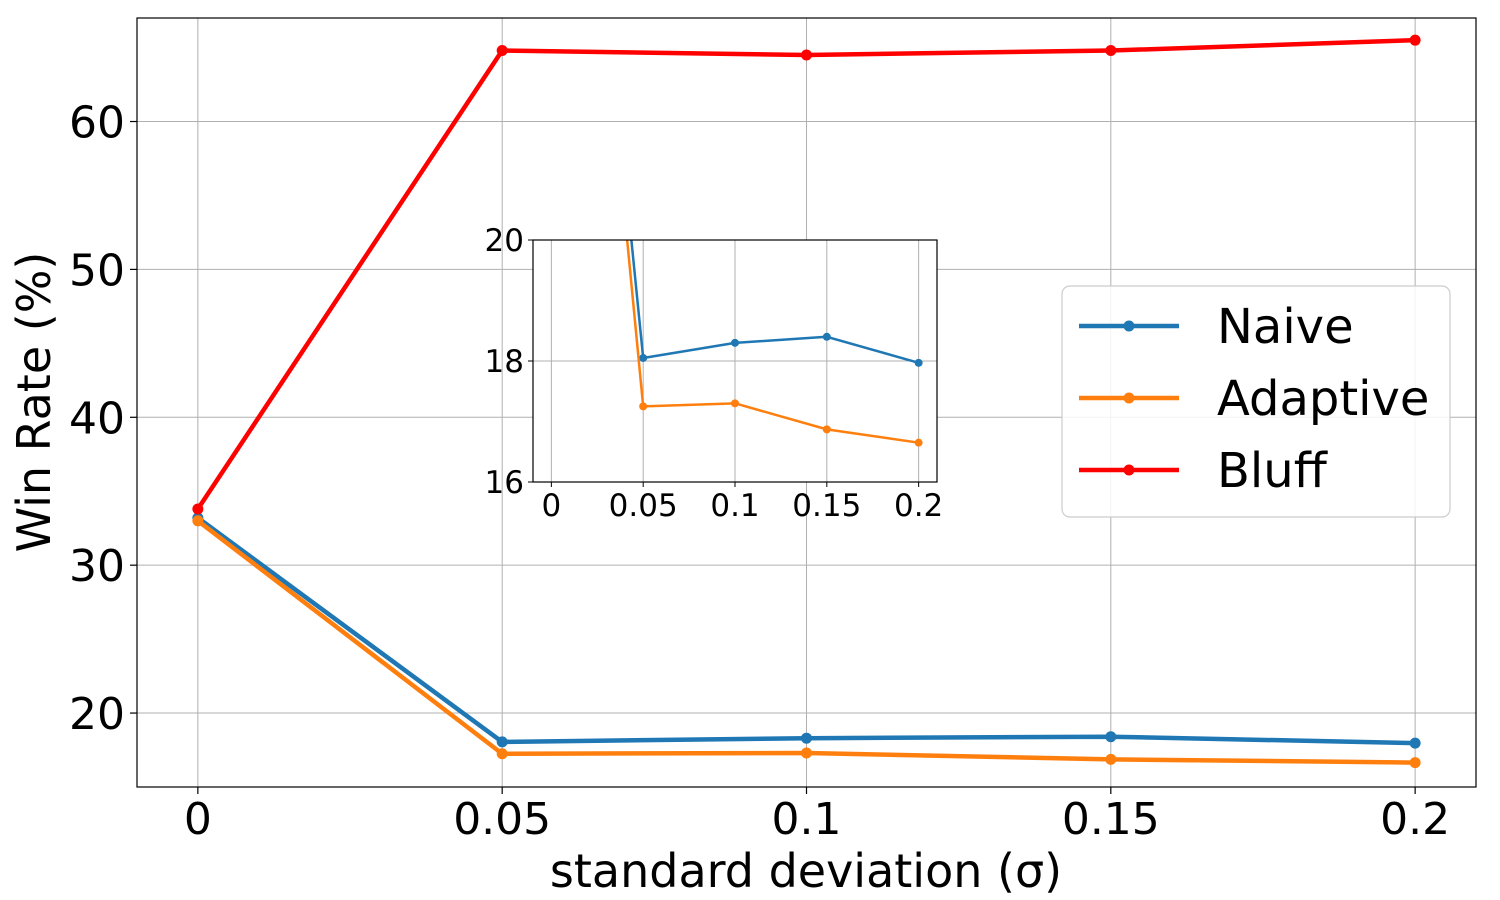  What do you see at coordinates (806, 871) in the screenshot?
I see `x-axis-label: standard deviation (σ)` at bounding box center [806, 871].